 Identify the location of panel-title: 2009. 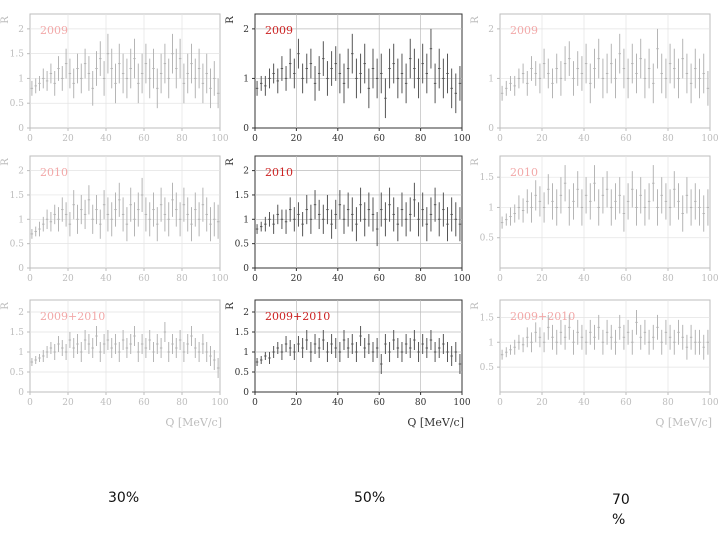
(524, 30).